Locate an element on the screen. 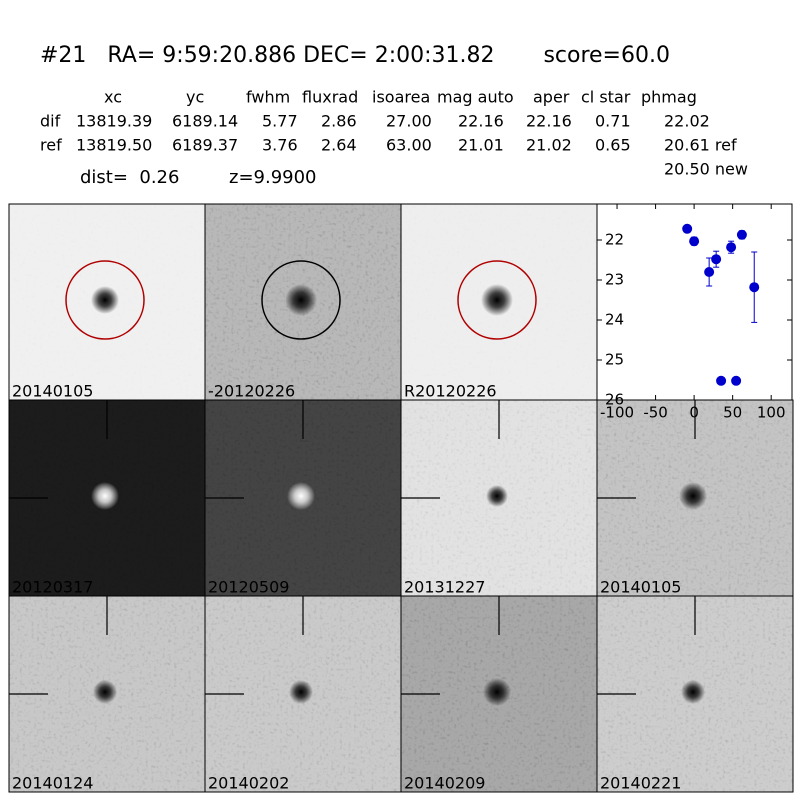 The height and width of the screenshot is (800, 800). x-tick-label: 0 is located at coordinates (694, 413).